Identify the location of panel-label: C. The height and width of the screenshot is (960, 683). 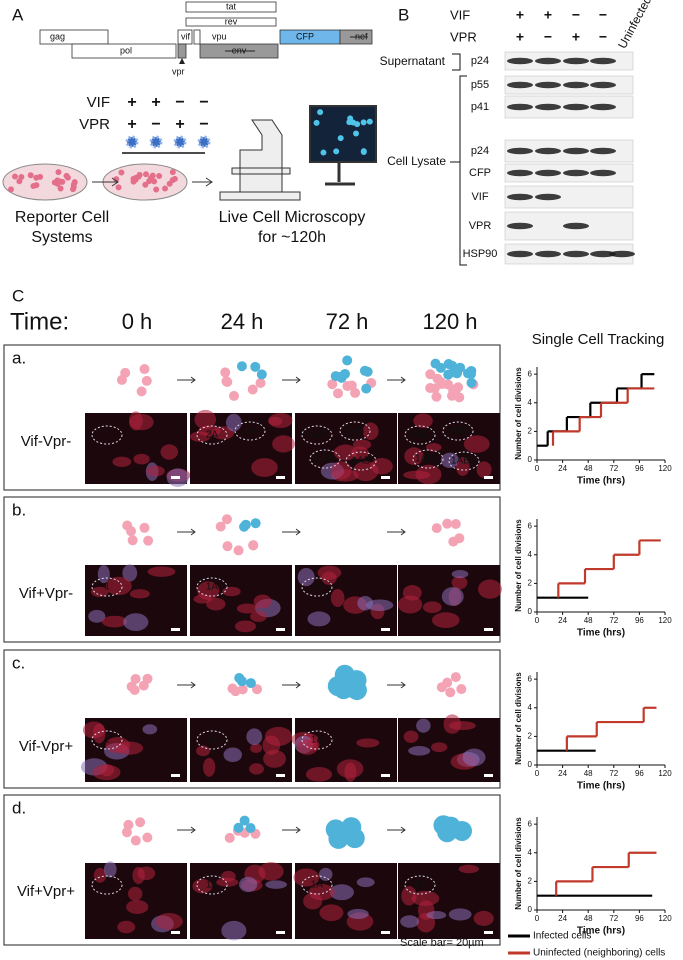
(18, 295).